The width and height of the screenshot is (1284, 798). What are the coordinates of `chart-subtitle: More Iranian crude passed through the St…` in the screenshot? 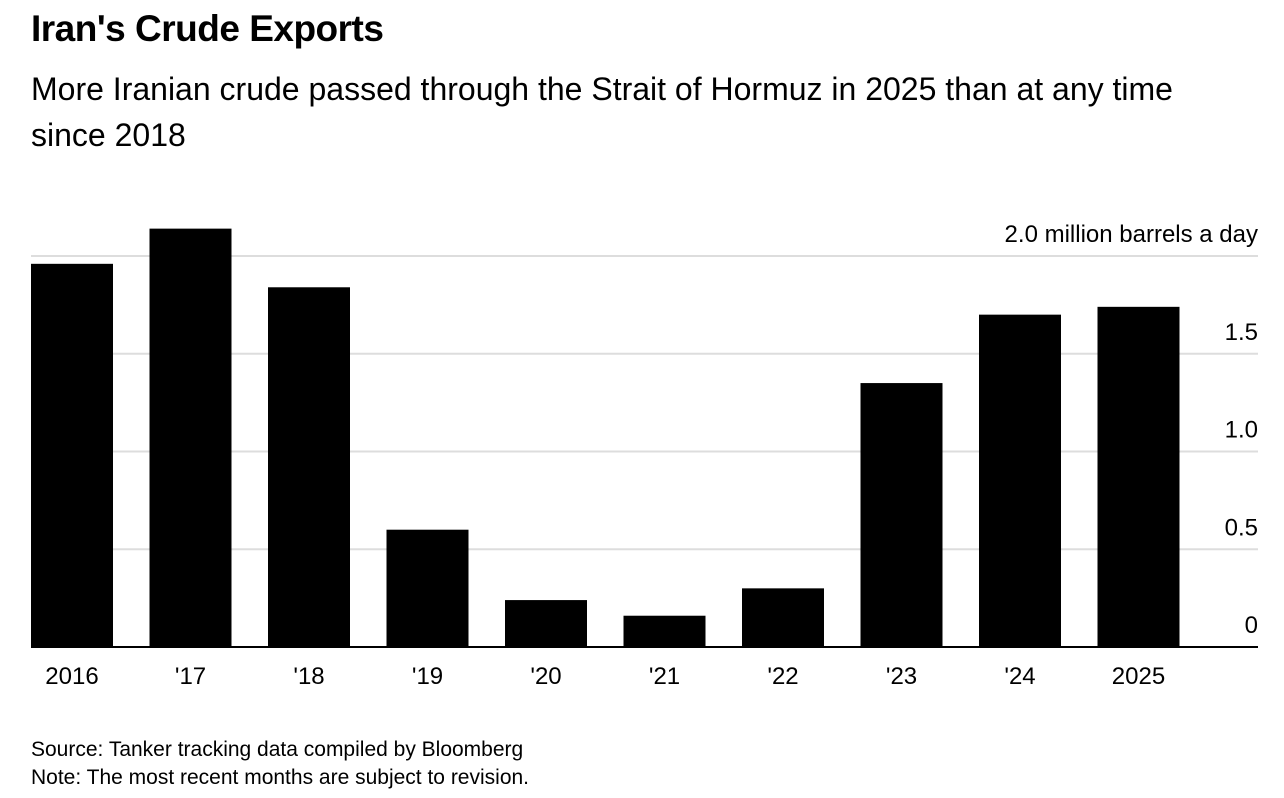 It's located at (602, 112).